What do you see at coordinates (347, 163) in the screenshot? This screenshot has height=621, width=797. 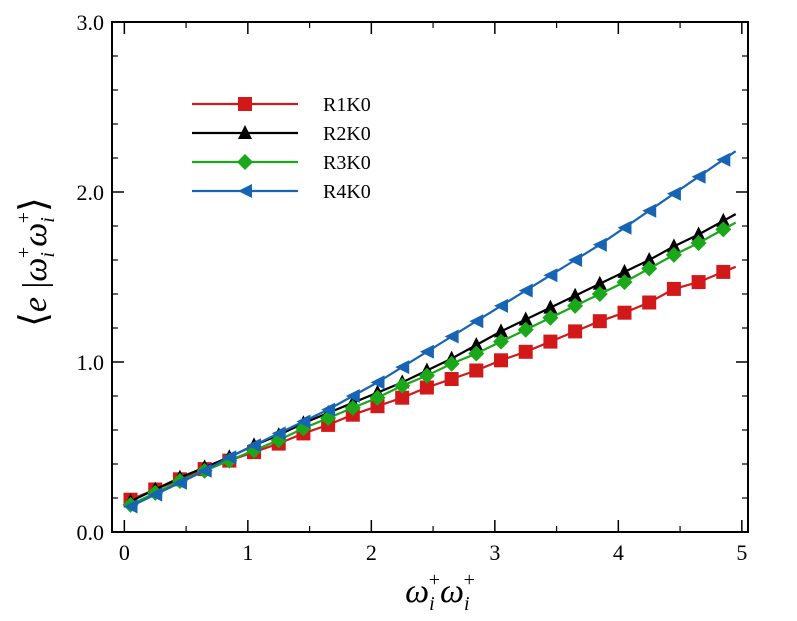 I see `legend-label: R3K0` at bounding box center [347, 163].